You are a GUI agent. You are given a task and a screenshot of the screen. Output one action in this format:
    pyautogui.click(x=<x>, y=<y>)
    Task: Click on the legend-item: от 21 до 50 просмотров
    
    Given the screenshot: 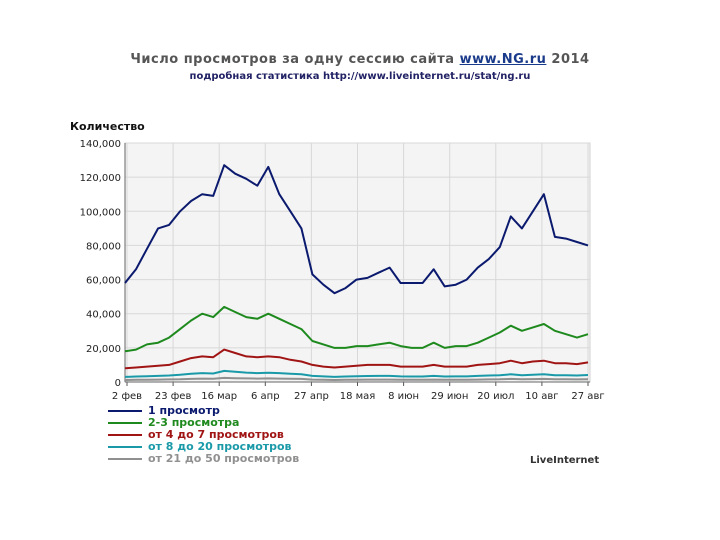 What is the action you would take?
    pyautogui.click(x=203, y=459)
    